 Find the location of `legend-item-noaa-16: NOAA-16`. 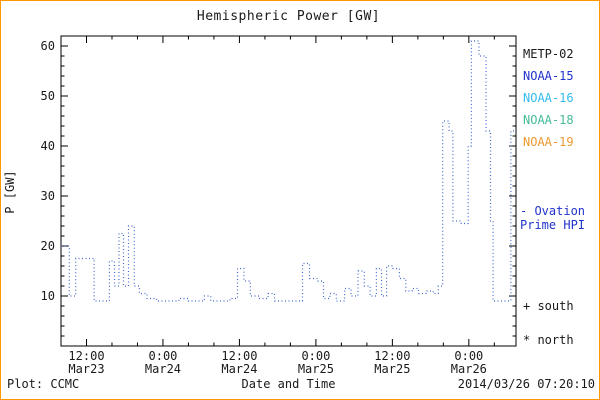

legend-item-noaa-16: NOAA-16 is located at coordinates (548, 98).